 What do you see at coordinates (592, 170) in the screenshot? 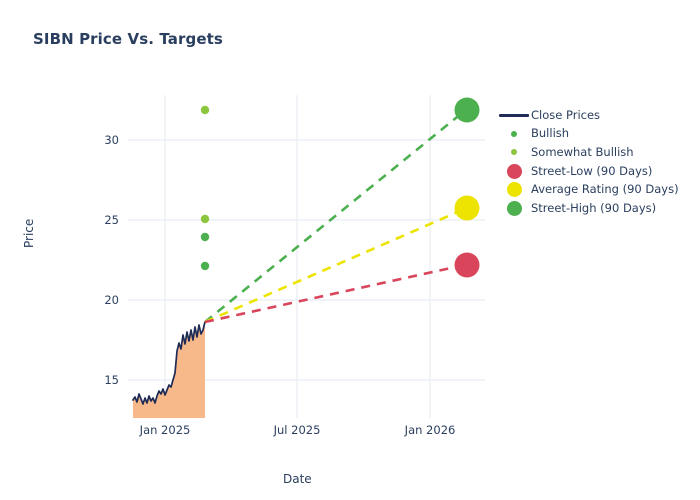
I see `legend-label: Street-Low (90 Days)` at bounding box center [592, 170].